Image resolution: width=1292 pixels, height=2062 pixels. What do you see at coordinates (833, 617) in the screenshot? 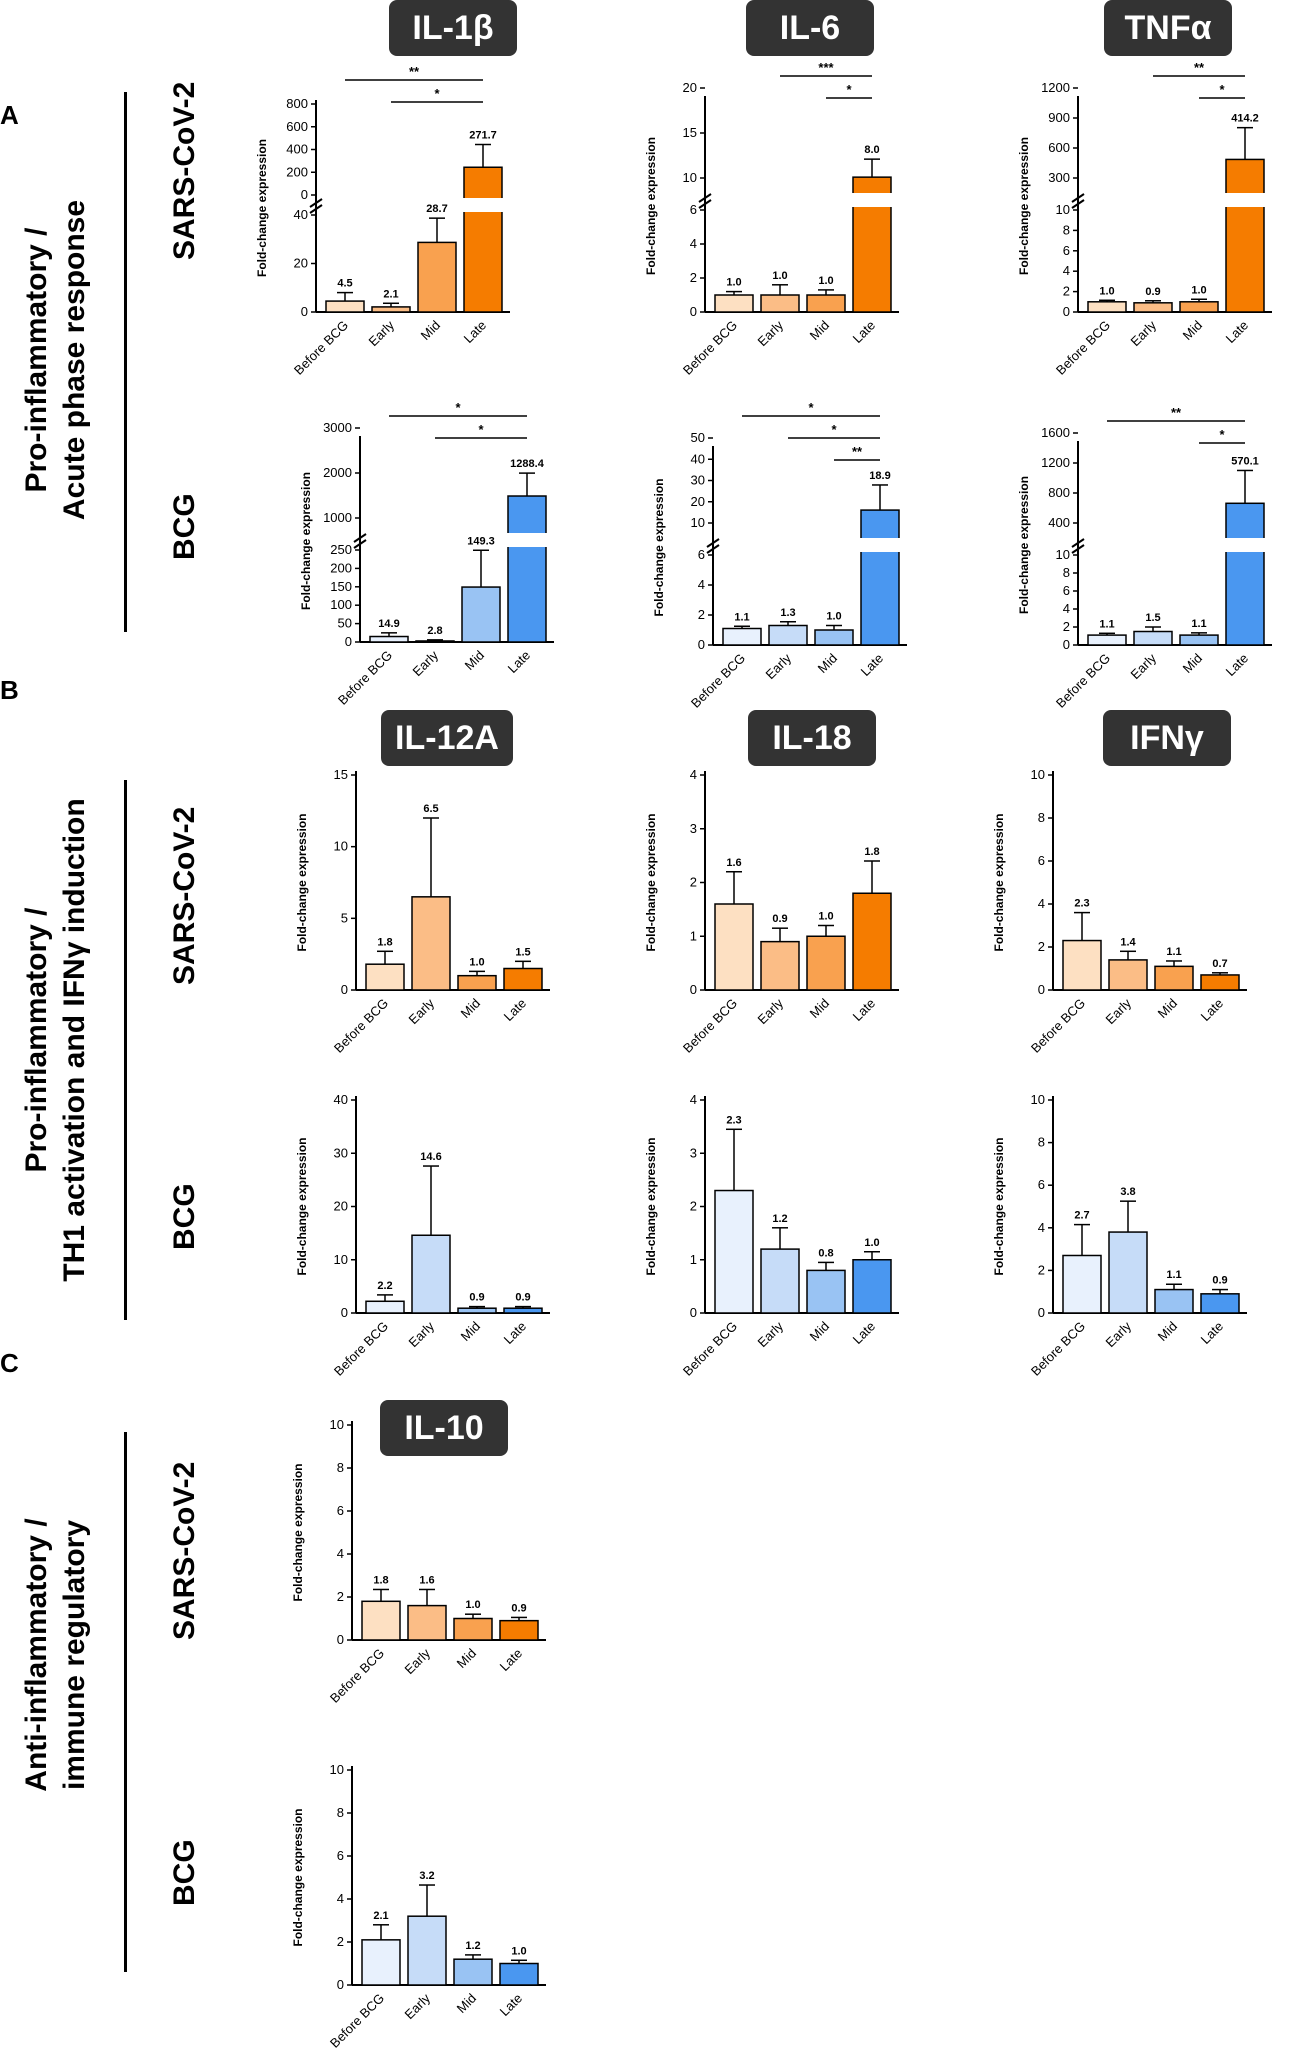
I see `il6-bcg-value-label-2: 1.0` at bounding box center [833, 617].